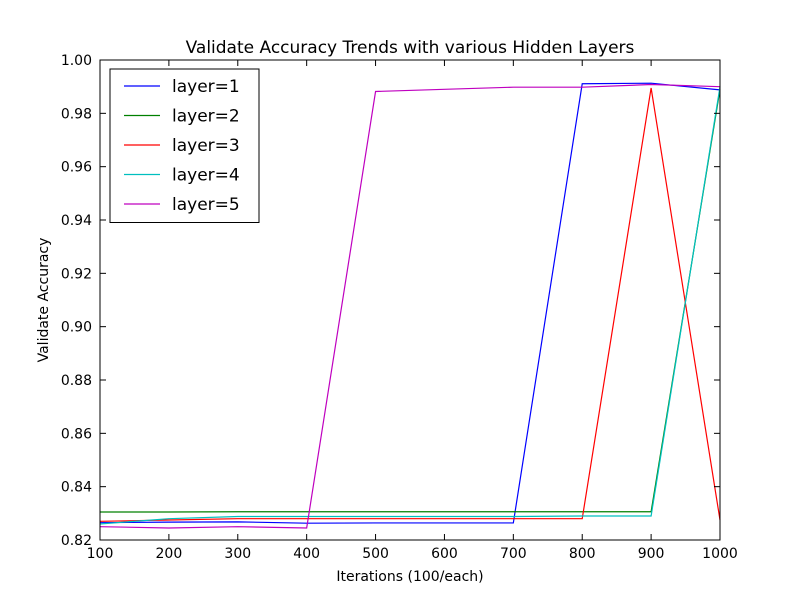  Describe the element at coordinates (444, 554) in the screenshot. I see `x-tick-label: 600` at that location.